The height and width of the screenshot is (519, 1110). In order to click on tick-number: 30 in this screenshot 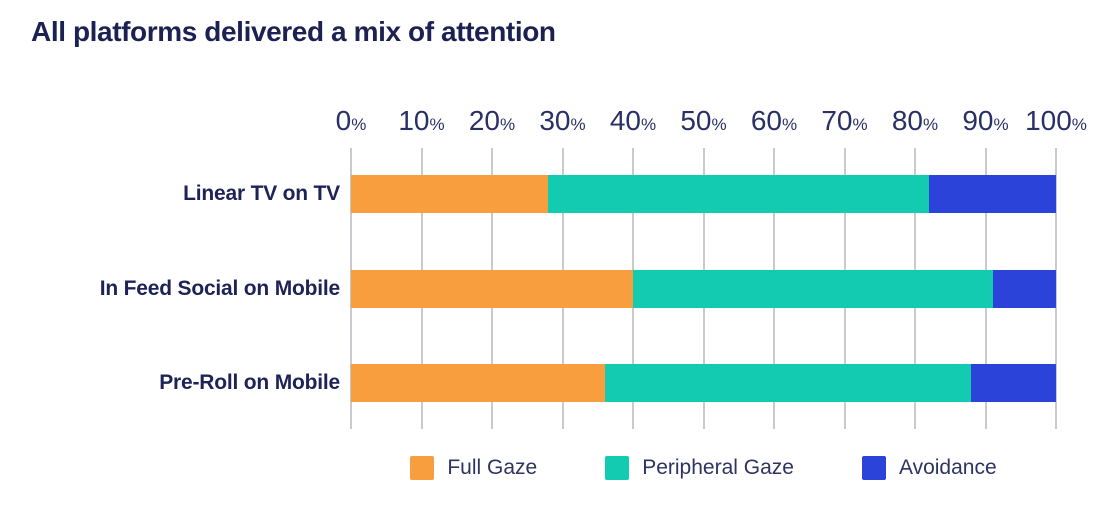, I will do `click(555, 120)`.